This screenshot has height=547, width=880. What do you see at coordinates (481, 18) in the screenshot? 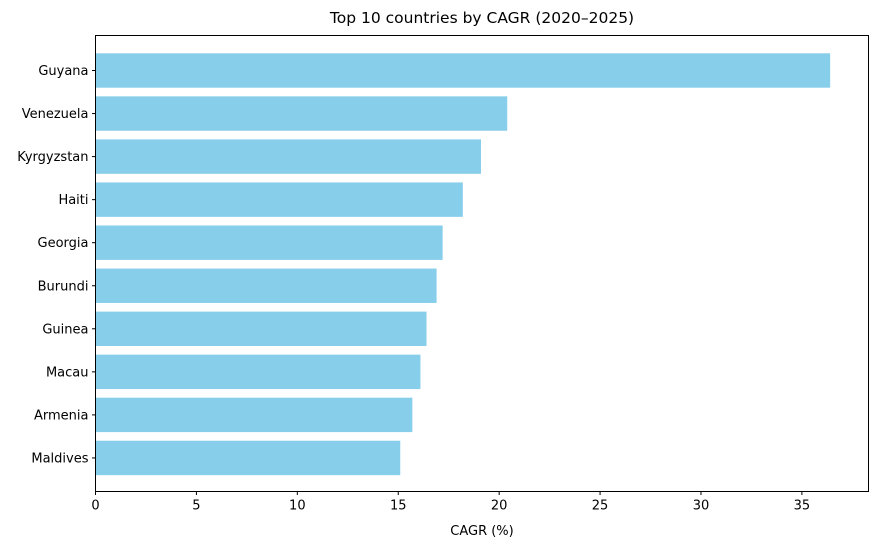
I see `chart-title: Top 10 countries by CAGR (2020–2025)` at bounding box center [481, 18].